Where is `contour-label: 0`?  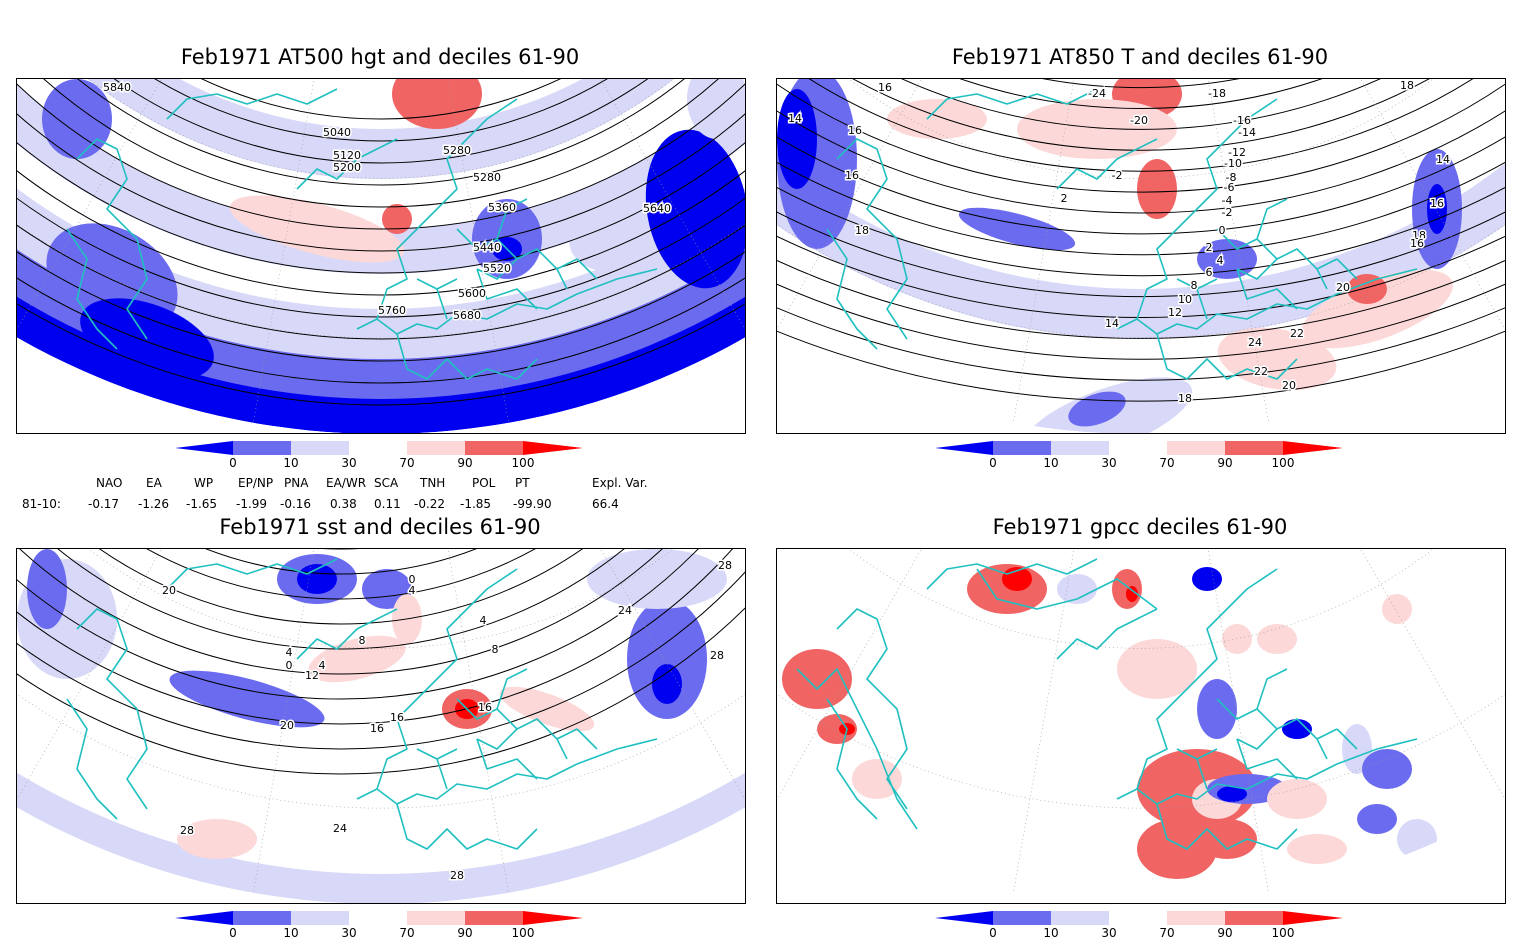 contour-label: 0 is located at coordinates (1222, 230).